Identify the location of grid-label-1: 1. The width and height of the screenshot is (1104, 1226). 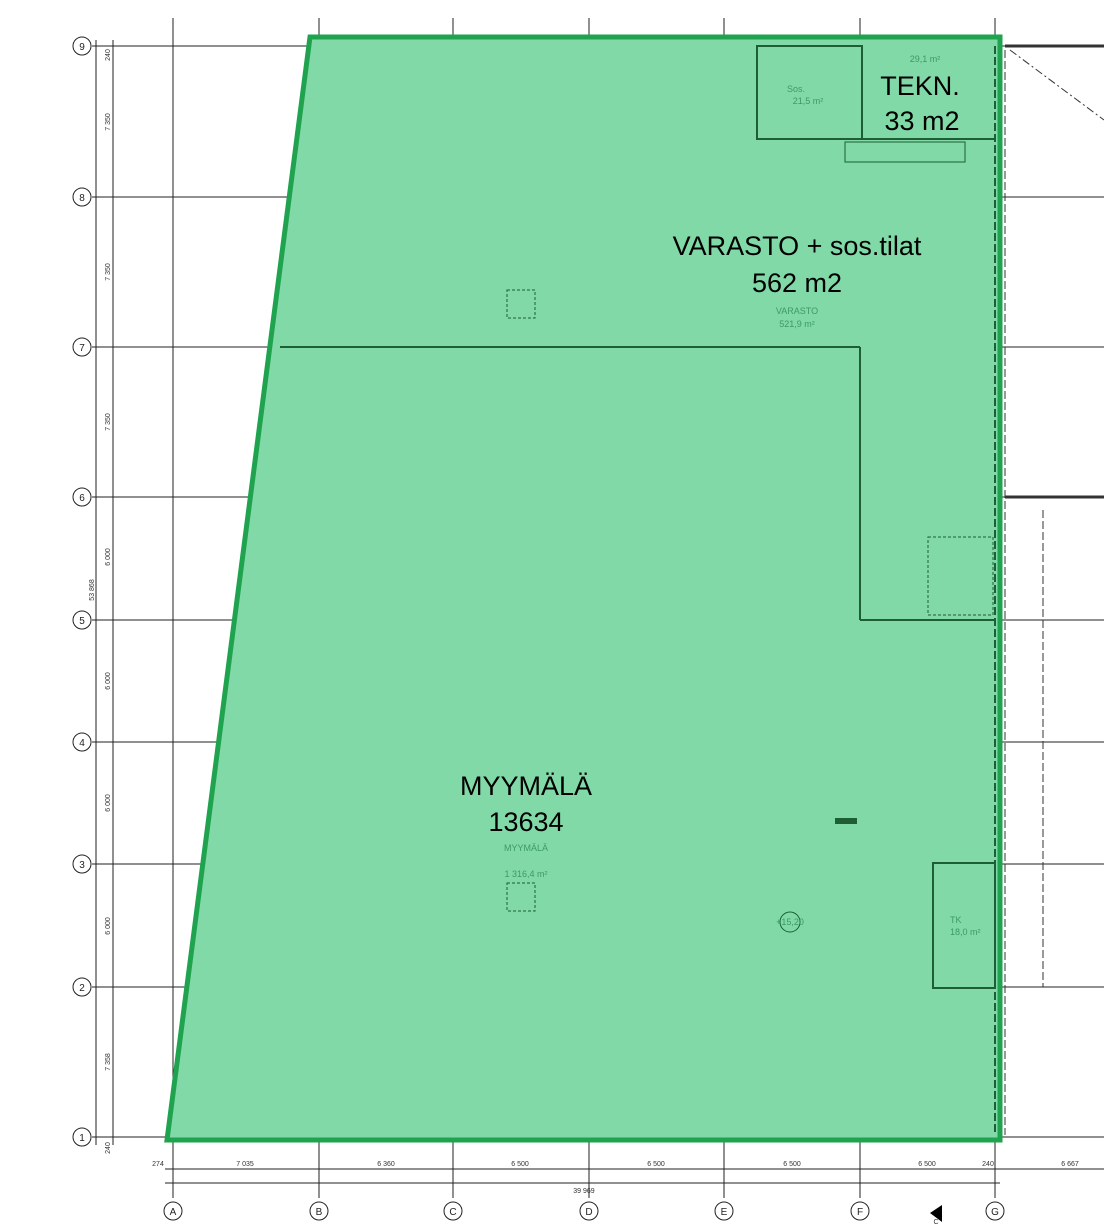
(82, 1138).